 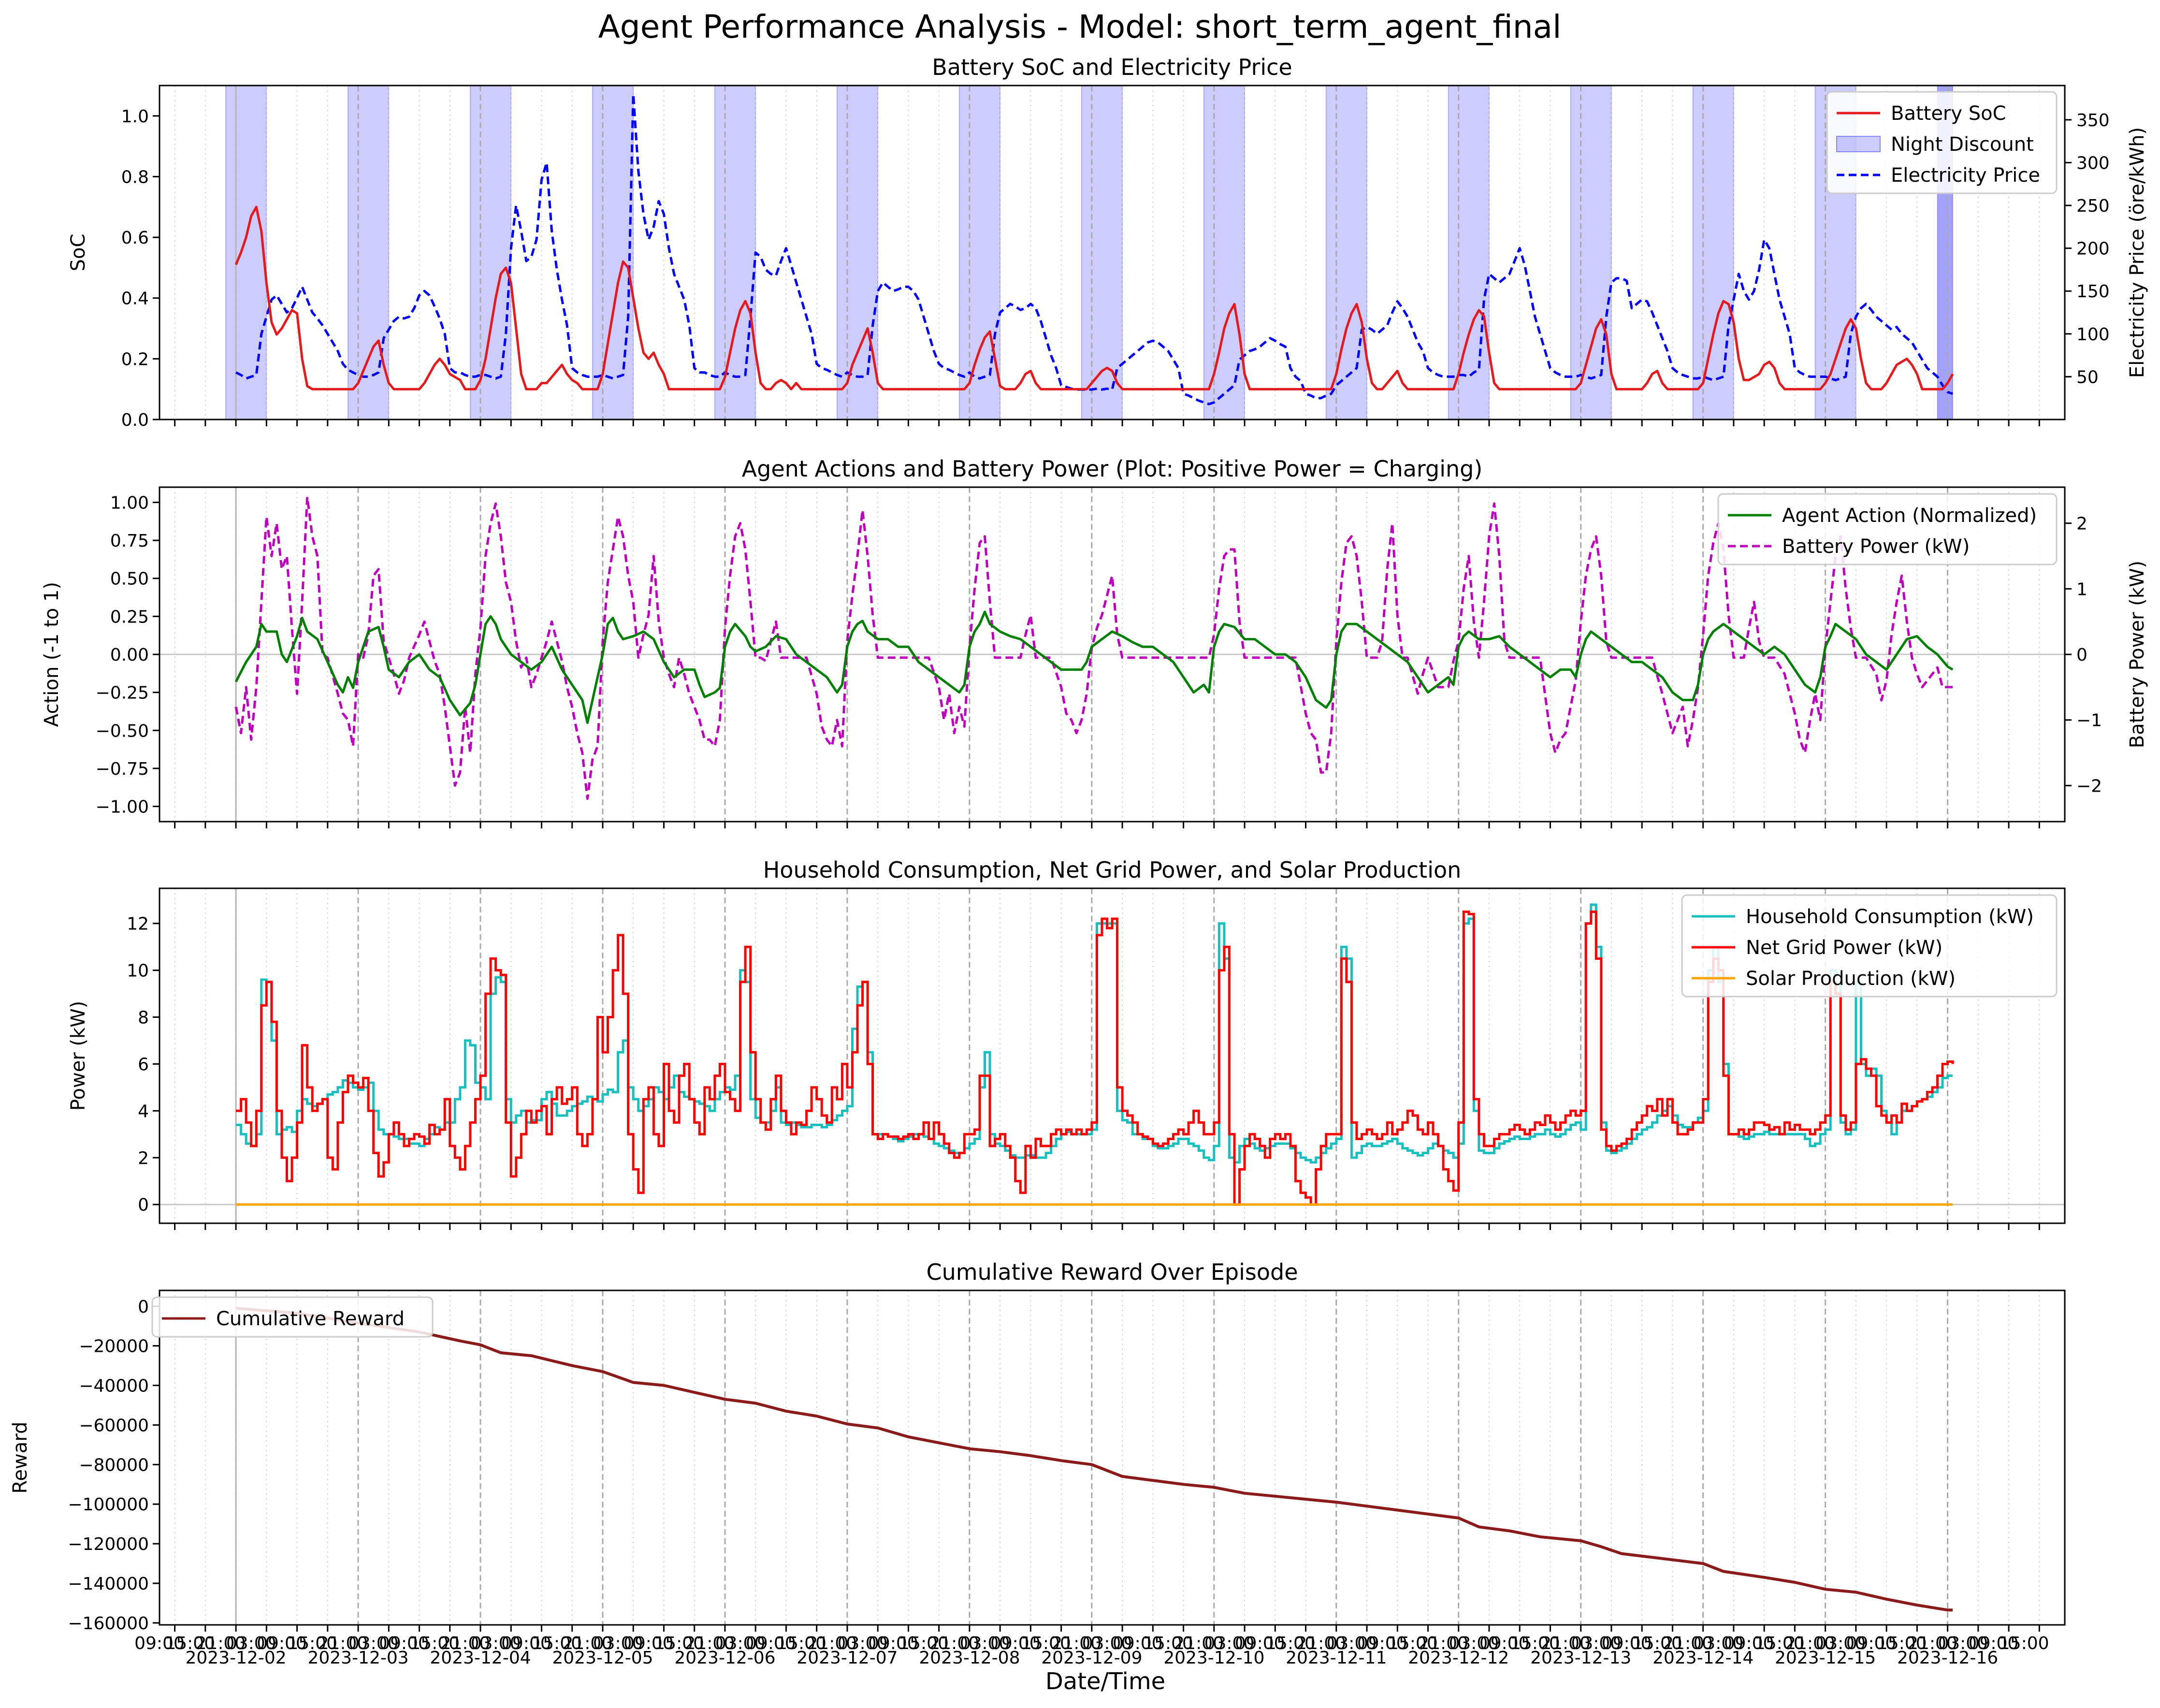 What do you see at coordinates (2093, 120) in the screenshot?
I see `y2-tick-label: 350` at bounding box center [2093, 120].